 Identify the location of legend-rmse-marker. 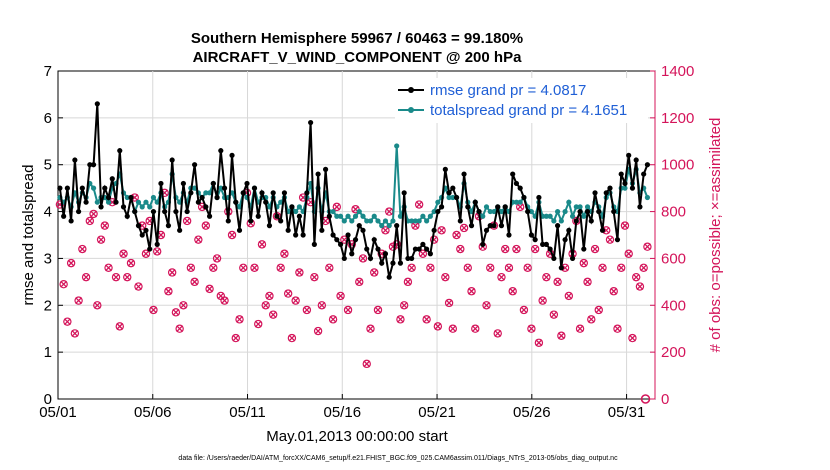
(411, 90).